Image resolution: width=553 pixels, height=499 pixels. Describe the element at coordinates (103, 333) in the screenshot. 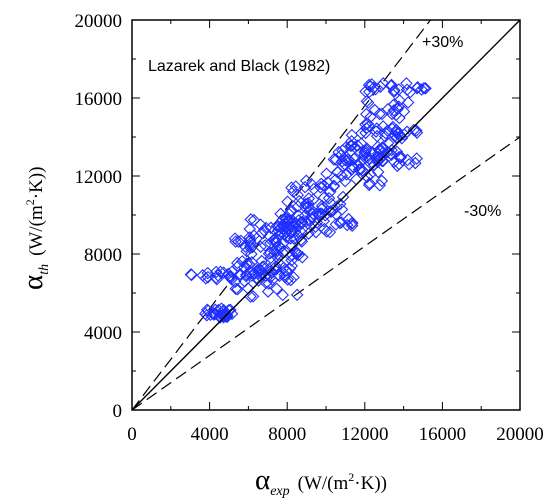

I see `y-tick-label: 4000` at that location.